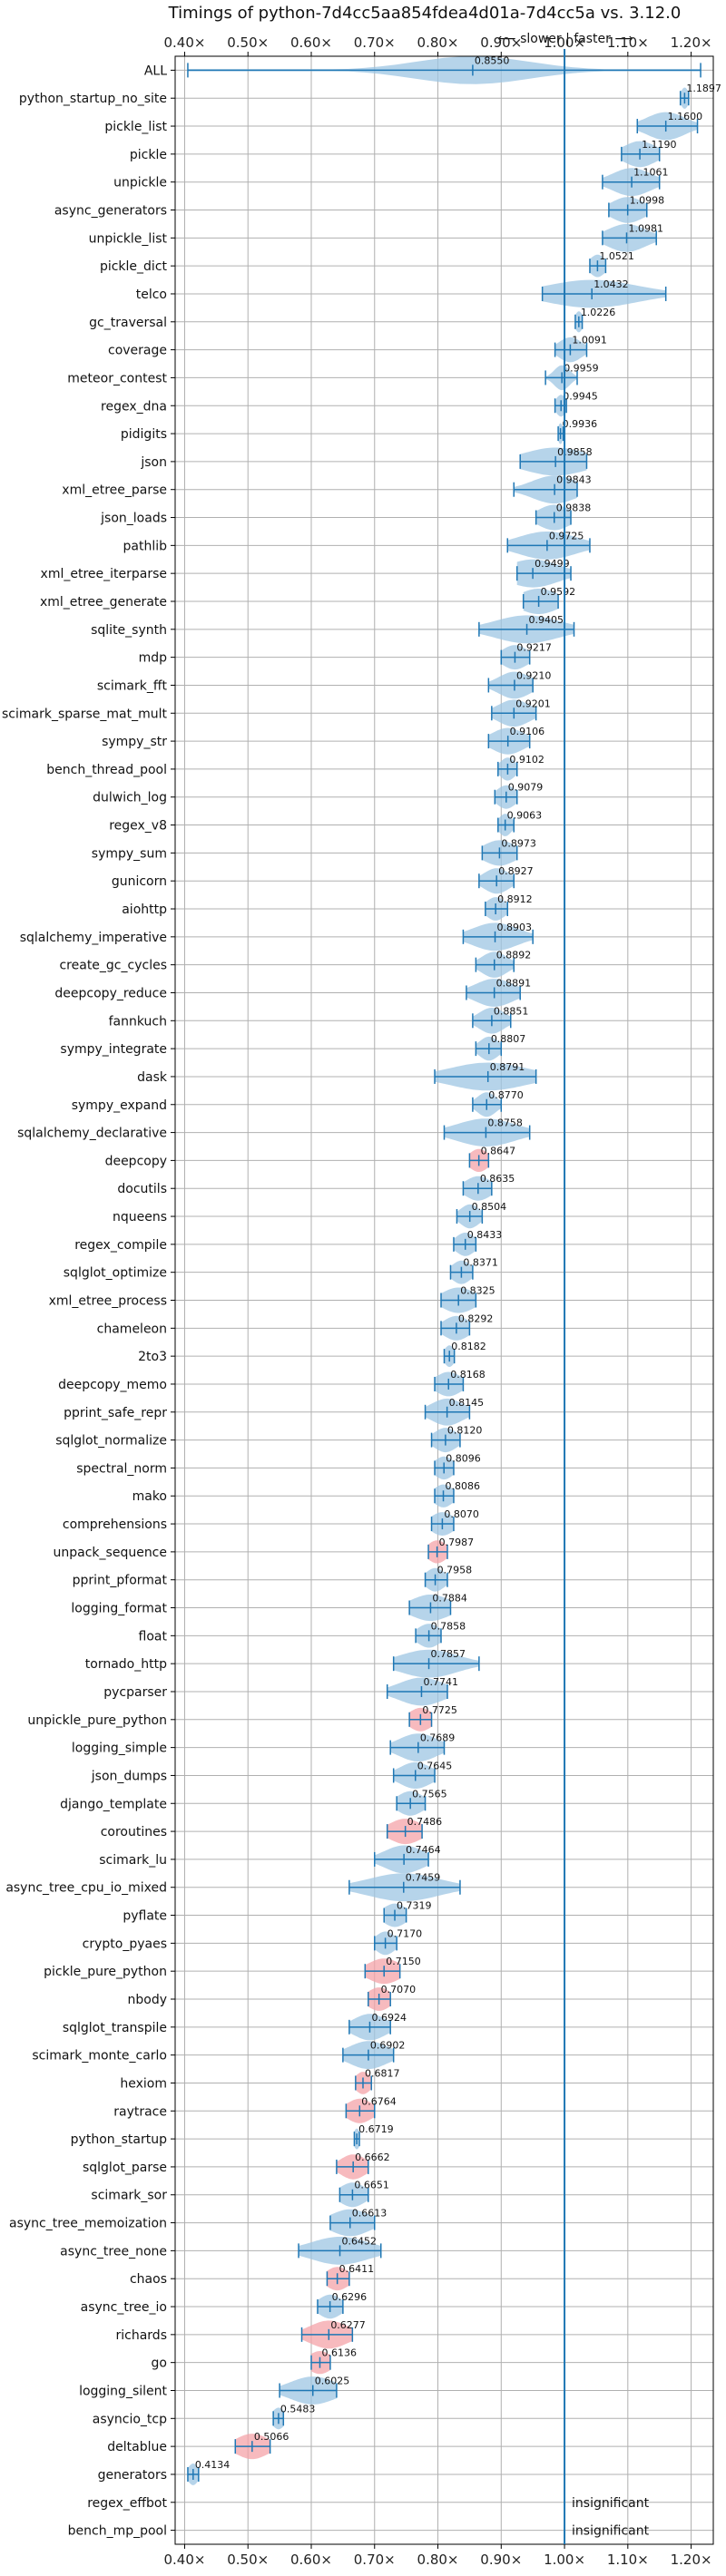 The height and width of the screenshot is (2576, 726). What do you see at coordinates (375, 2560) in the screenshot?
I see `x-tick-label-bottom: 0.70×` at bounding box center [375, 2560].